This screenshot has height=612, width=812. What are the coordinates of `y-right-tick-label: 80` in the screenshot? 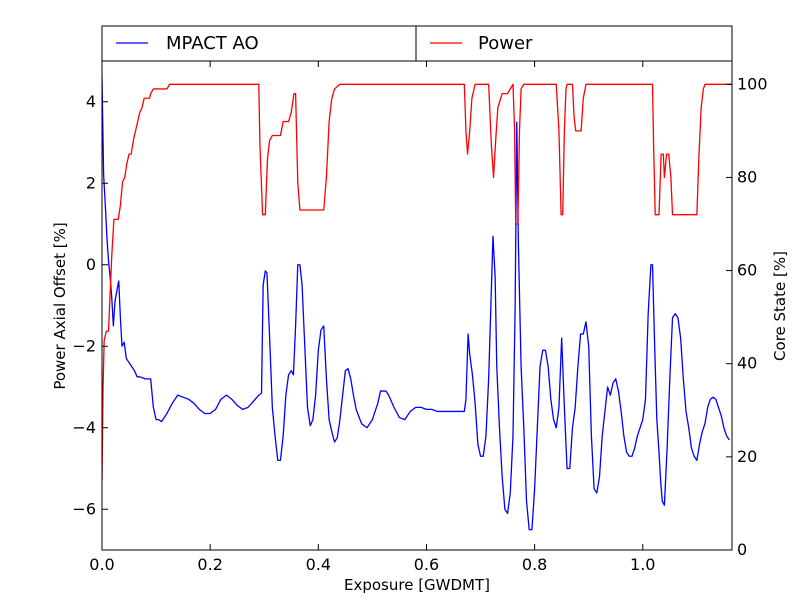 It's located at (747, 176).